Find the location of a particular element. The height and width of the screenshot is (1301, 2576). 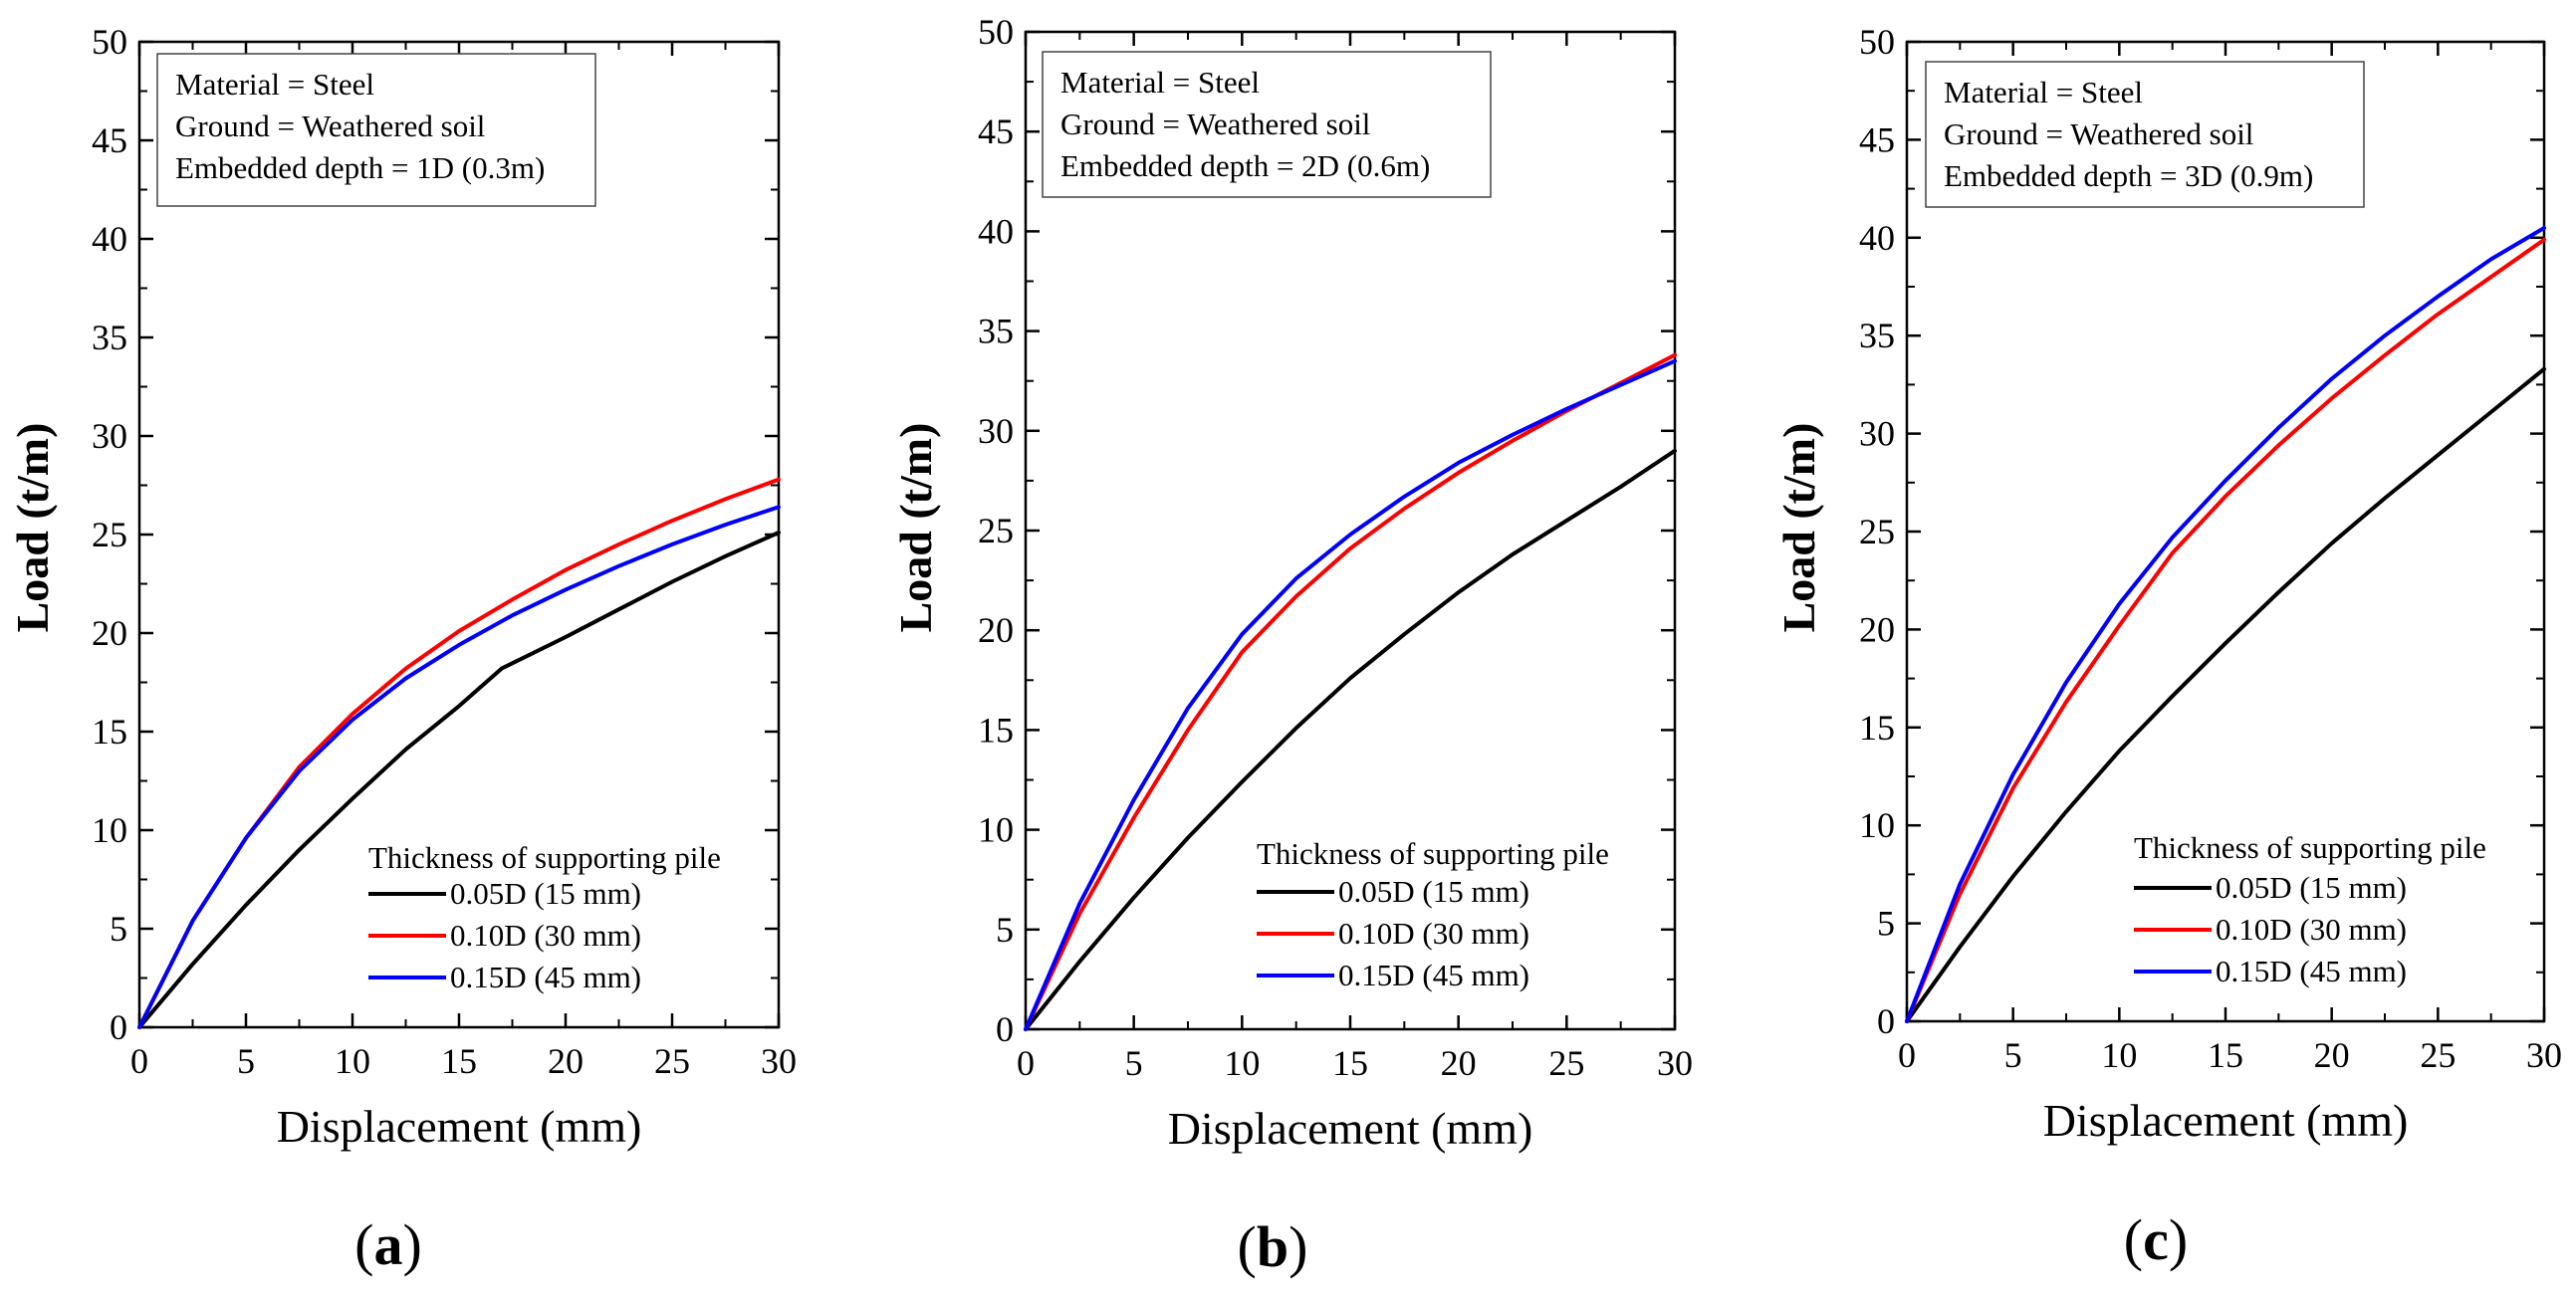

info-box-line: Embedded depth = 3D (0.9m) is located at coordinates (2128, 175).